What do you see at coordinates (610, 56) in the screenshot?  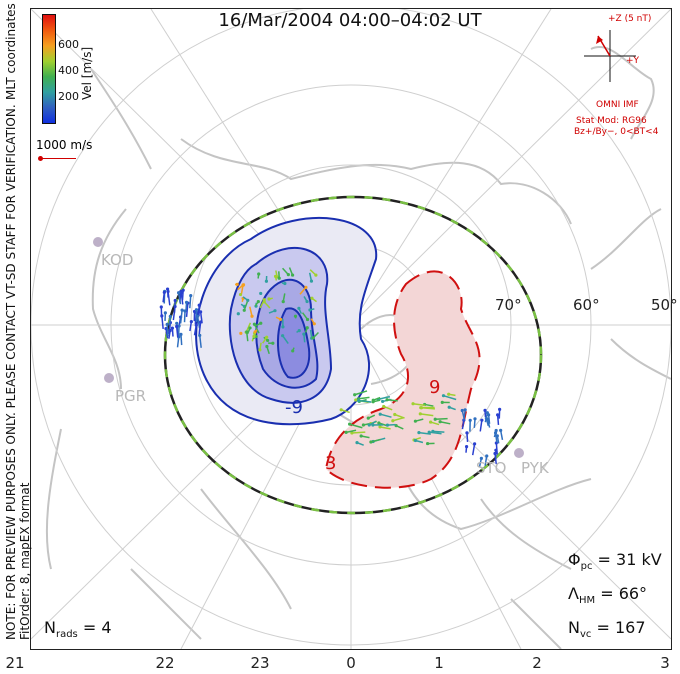 I see `imf-clock-dial` at bounding box center [610, 56].